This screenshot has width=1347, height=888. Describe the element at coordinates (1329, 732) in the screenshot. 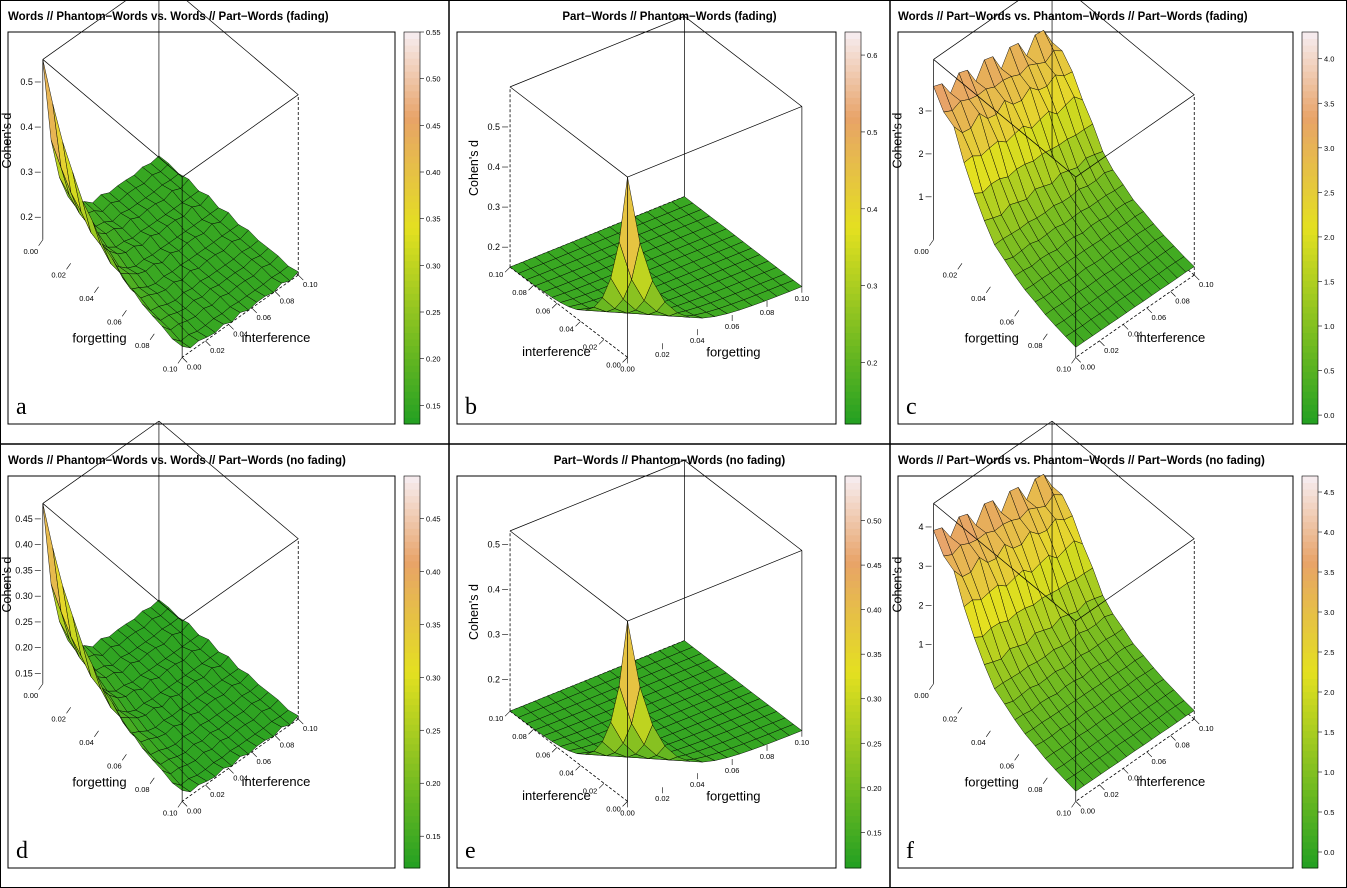

I see `colorbar-tick-label: 1.5` at that location.